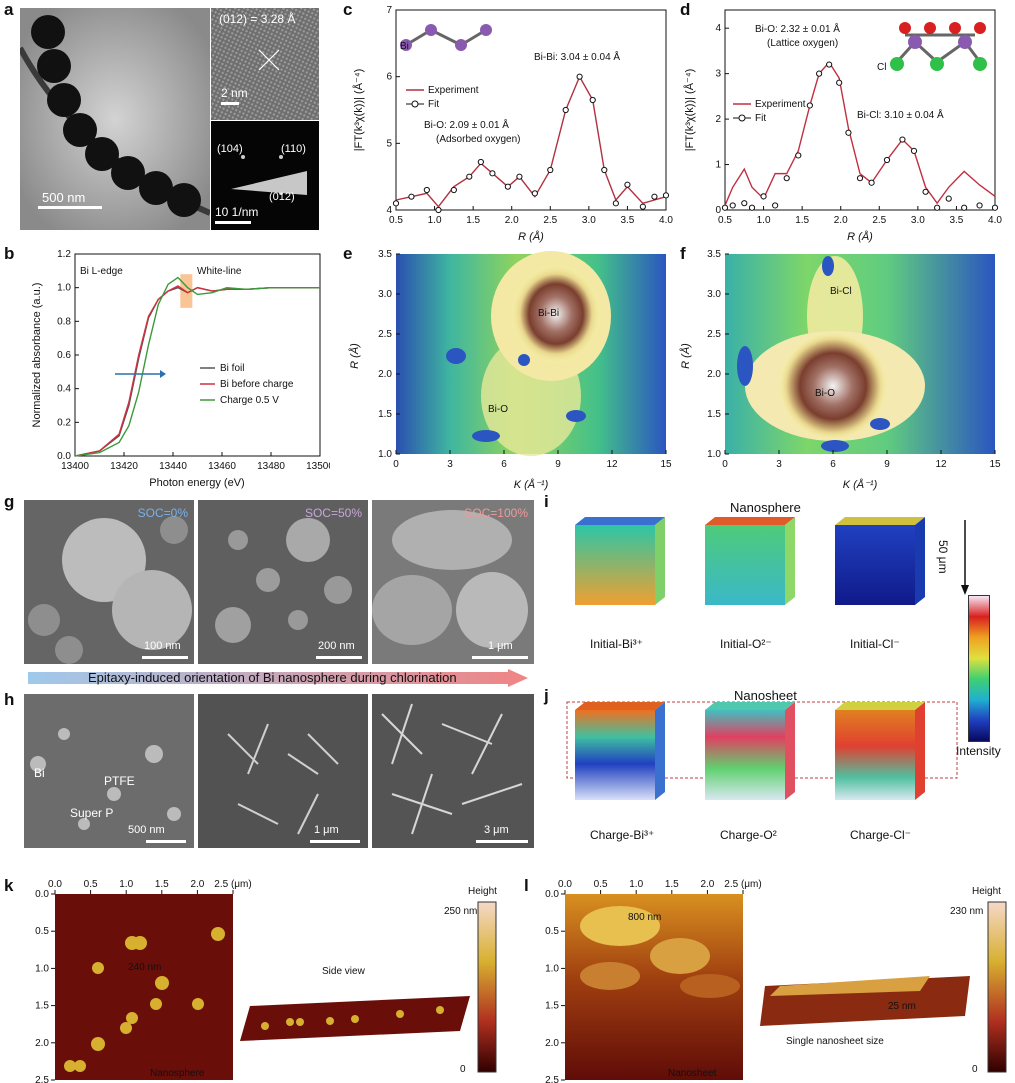  Describe the element at coordinates (825, 393) in the screenshot. I see `contour-label-bio-f: Bi-O` at that location.